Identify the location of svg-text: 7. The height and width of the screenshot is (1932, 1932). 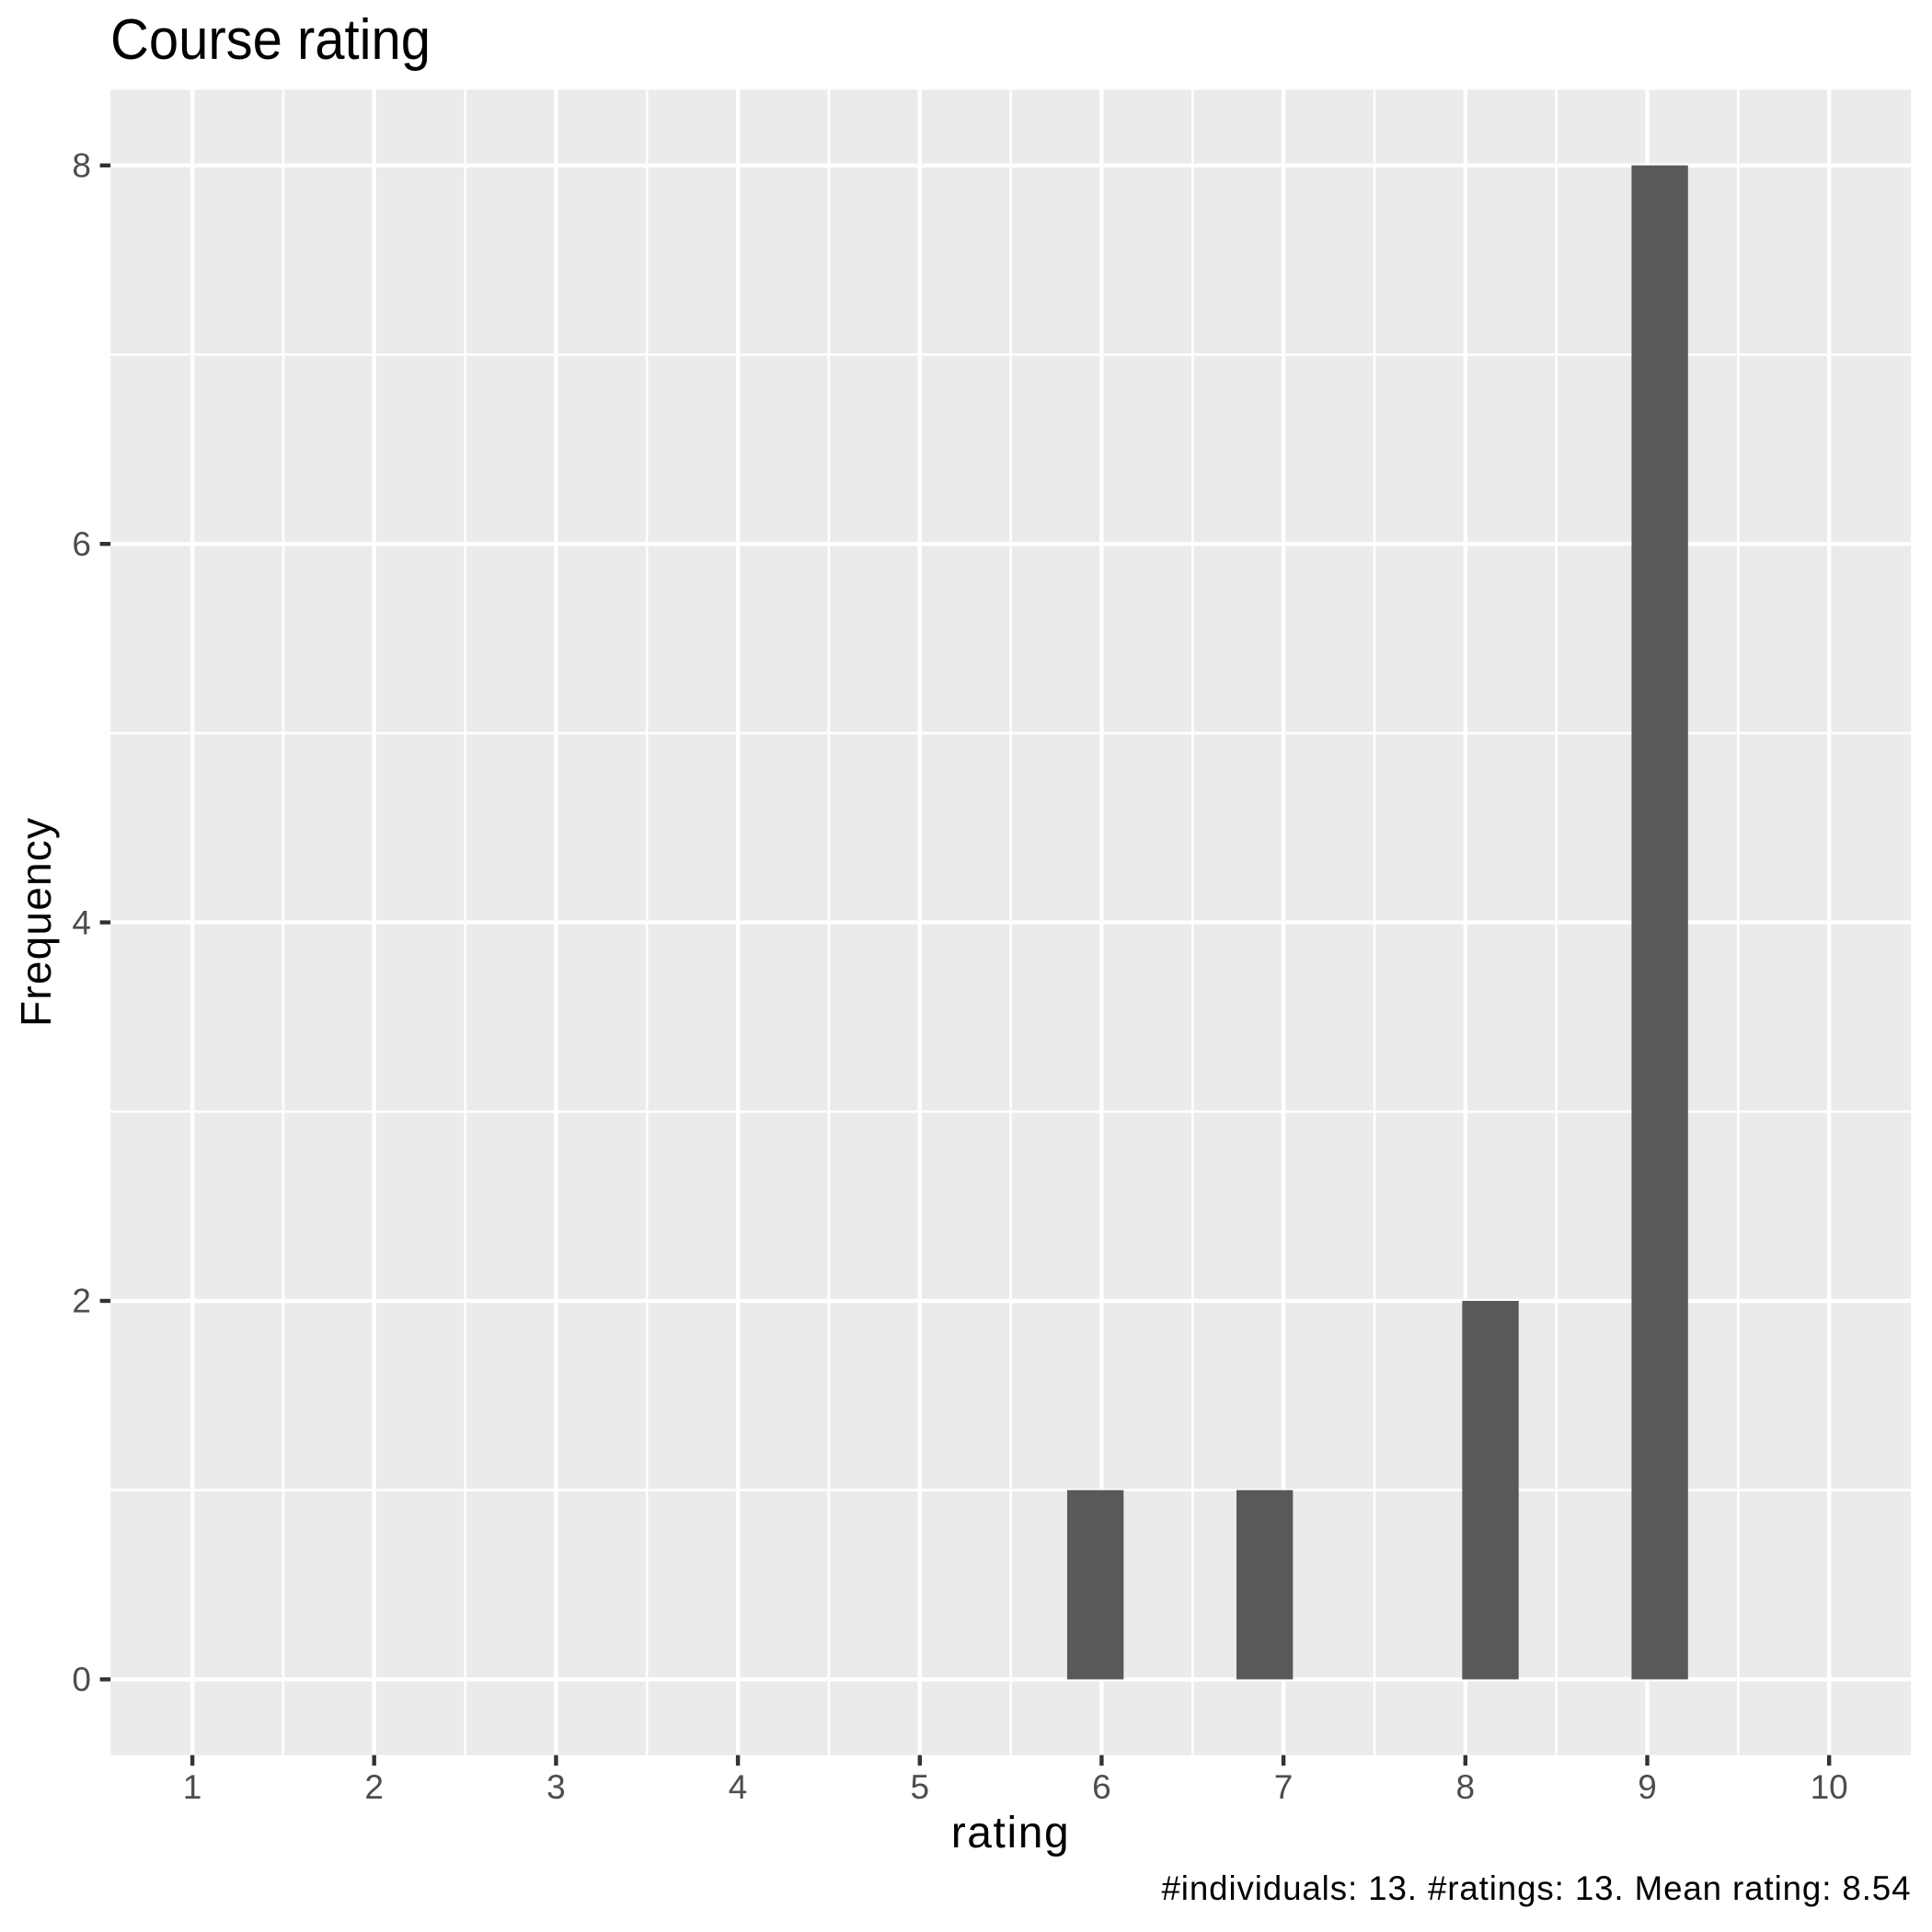
(1284, 1787).